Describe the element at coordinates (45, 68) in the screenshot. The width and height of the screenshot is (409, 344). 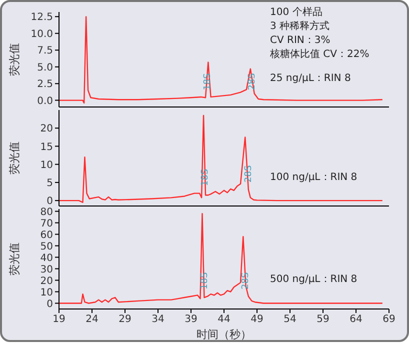
I see `y-tick-label: 5.0` at that location.